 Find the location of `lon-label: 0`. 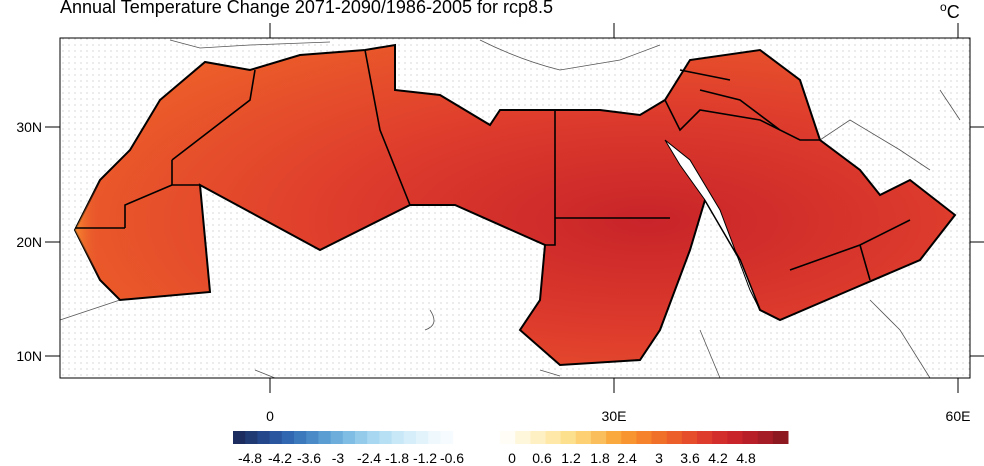

lon-label: 0 is located at coordinates (270, 416).